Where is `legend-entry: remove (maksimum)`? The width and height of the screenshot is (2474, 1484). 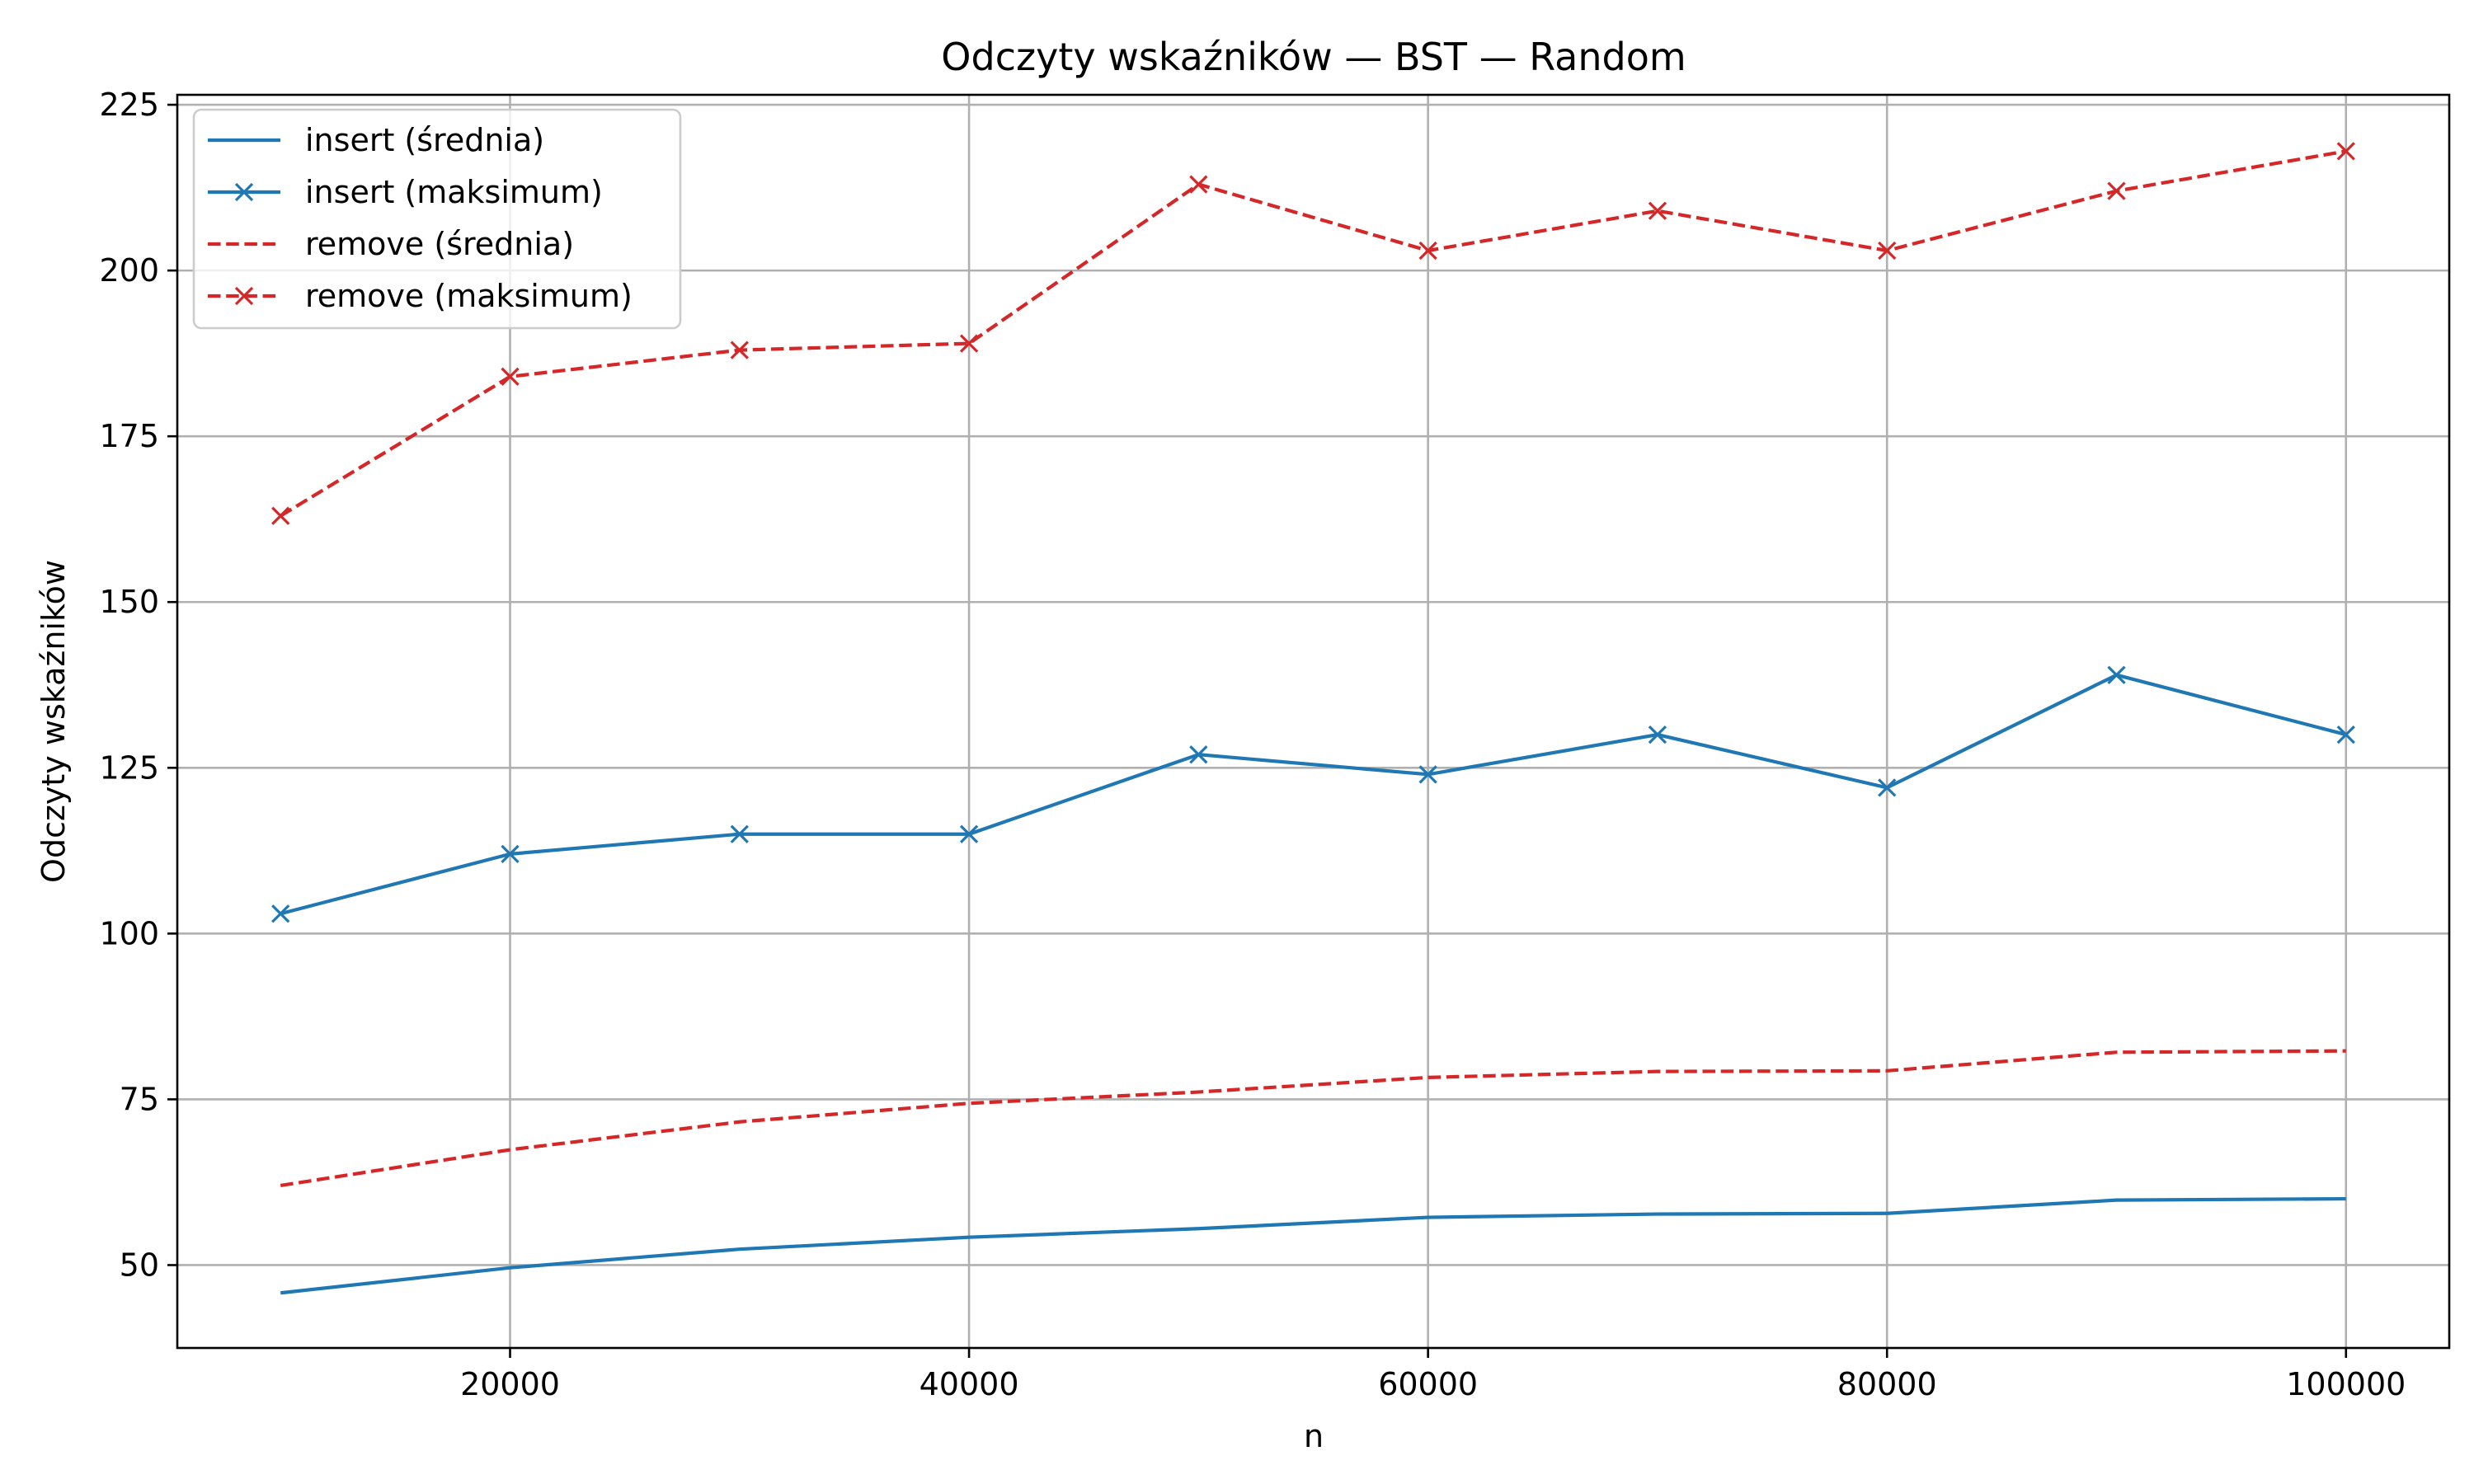
legend-entry: remove (maksimum) is located at coordinates (420, 296).